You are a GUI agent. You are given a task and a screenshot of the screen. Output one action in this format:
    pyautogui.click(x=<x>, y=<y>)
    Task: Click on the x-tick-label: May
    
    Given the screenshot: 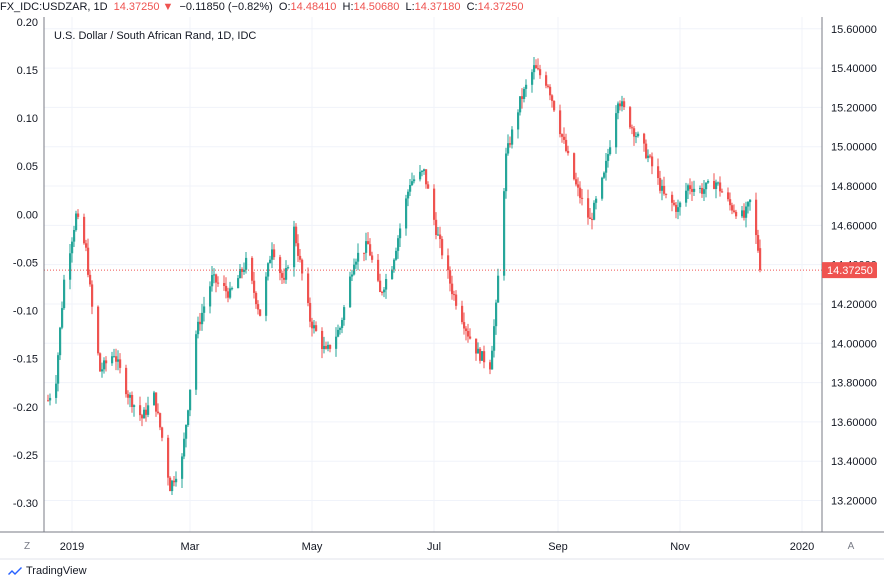 What is the action you would take?
    pyautogui.click(x=312, y=547)
    